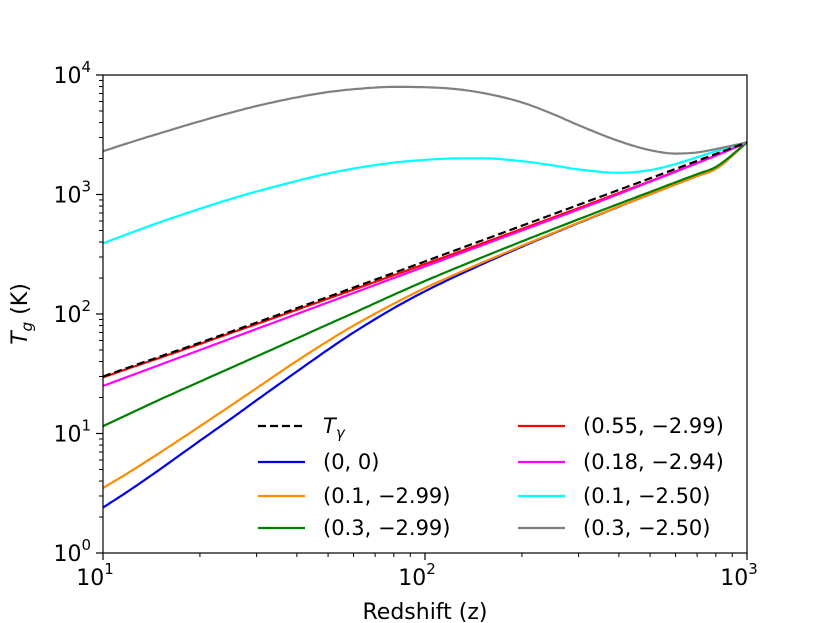 This screenshot has width=830, height=623. I want to click on y-axis-title-main: T, so click(20, 337).